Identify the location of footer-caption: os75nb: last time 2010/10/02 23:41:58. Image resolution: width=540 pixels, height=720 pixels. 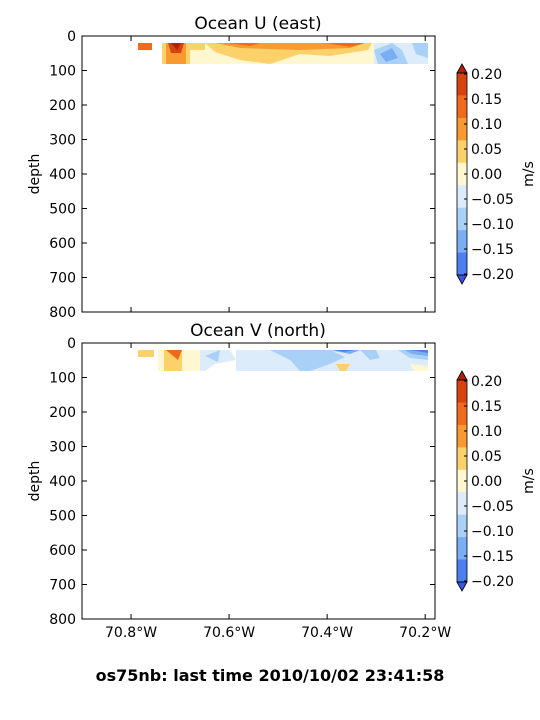
(270, 675).